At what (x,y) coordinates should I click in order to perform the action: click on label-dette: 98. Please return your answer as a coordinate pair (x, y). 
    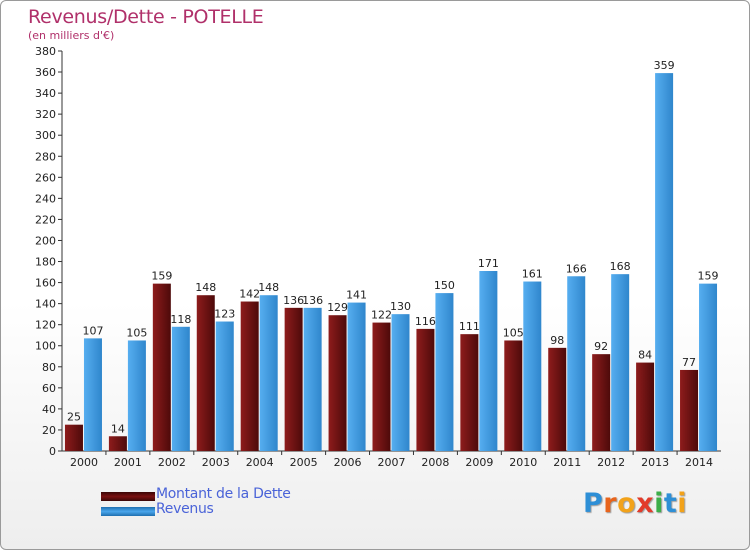
    Looking at the image, I should click on (557, 340).